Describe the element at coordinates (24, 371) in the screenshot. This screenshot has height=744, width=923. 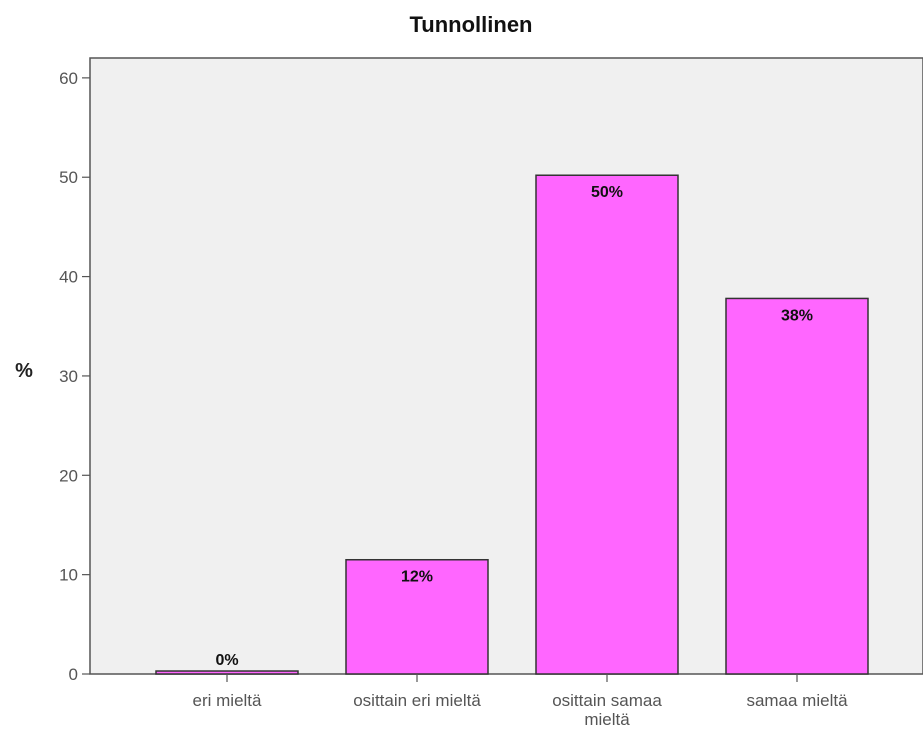
I see `y-axis-label: %` at that location.